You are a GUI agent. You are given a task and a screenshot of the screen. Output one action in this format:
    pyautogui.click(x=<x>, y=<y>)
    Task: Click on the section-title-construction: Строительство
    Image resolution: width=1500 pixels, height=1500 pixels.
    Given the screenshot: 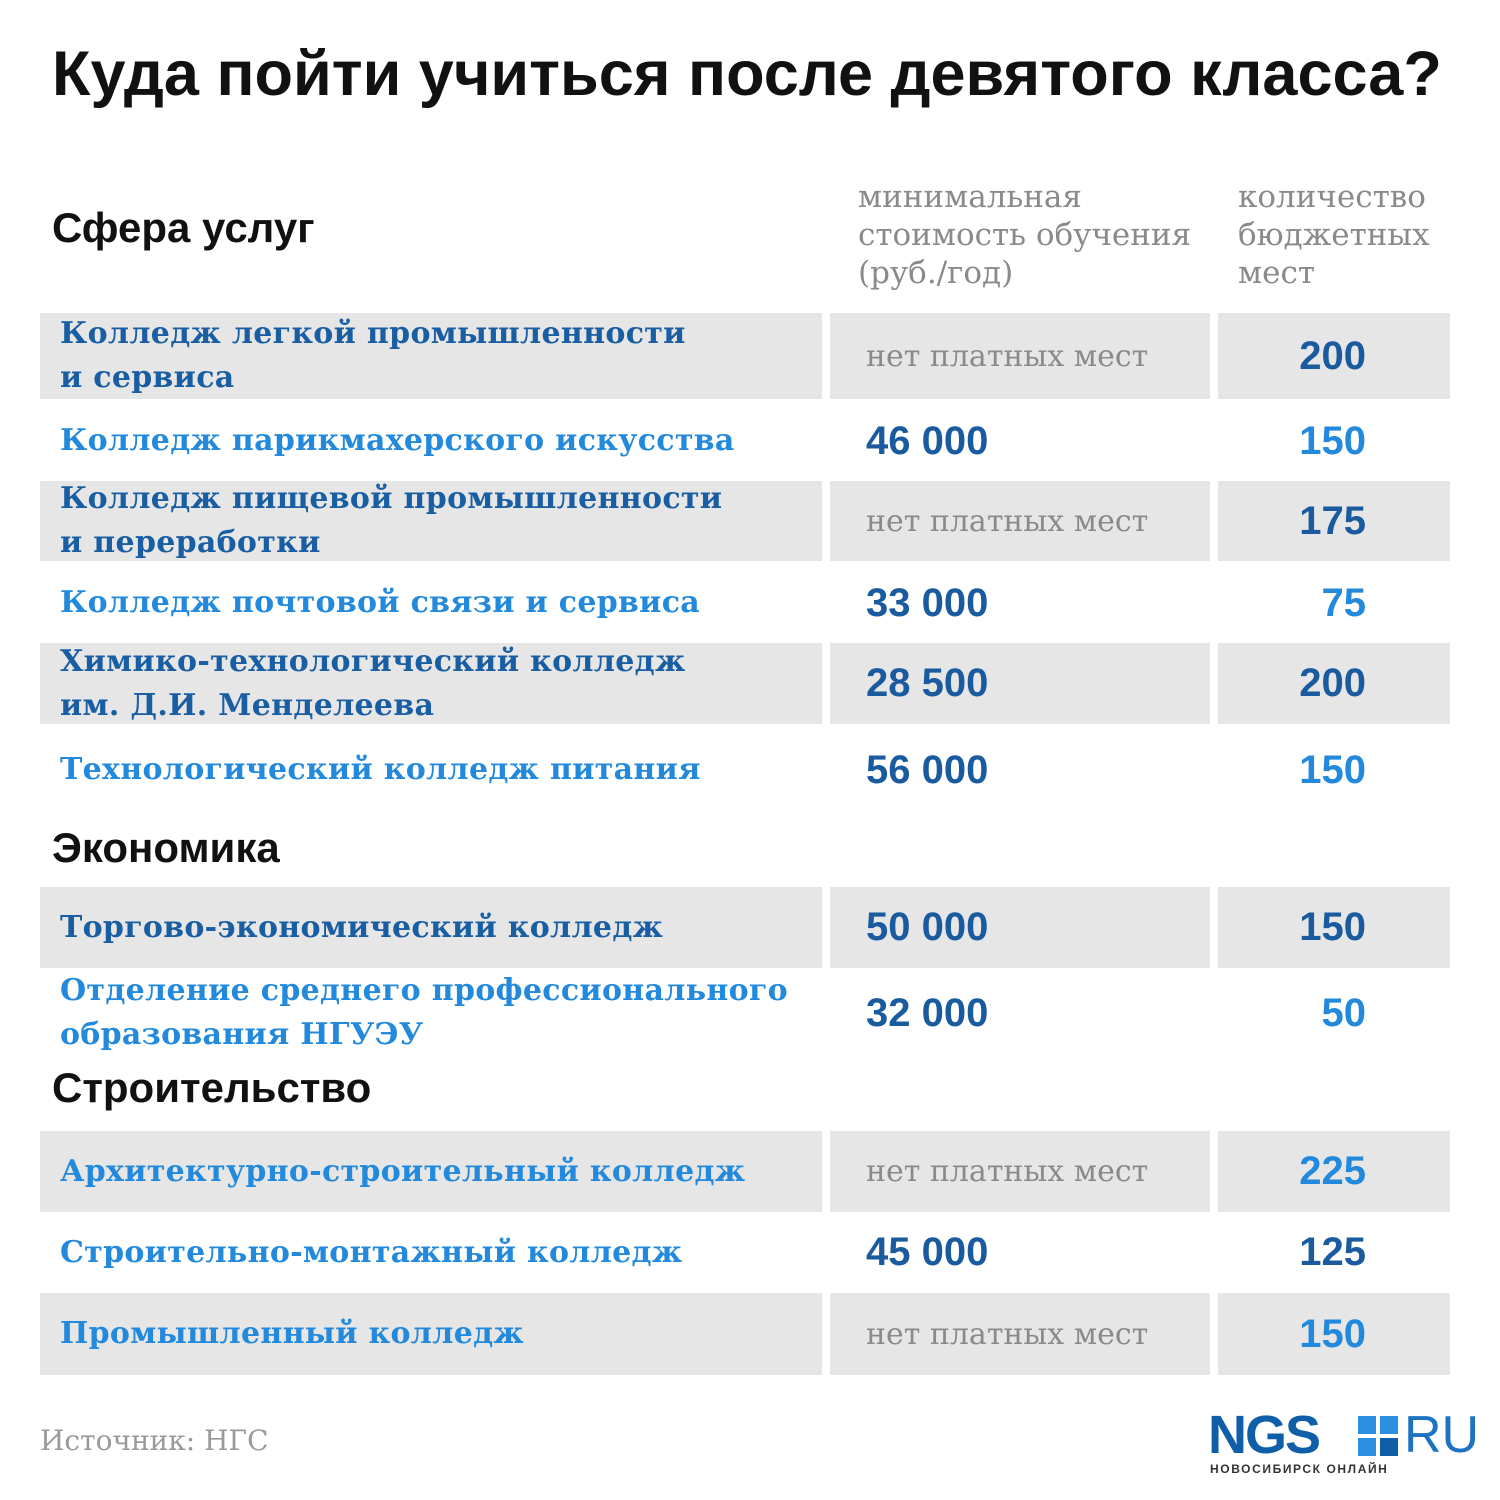 What is the action you would take?
    pyautogui.click(x=212, y=1087)
    